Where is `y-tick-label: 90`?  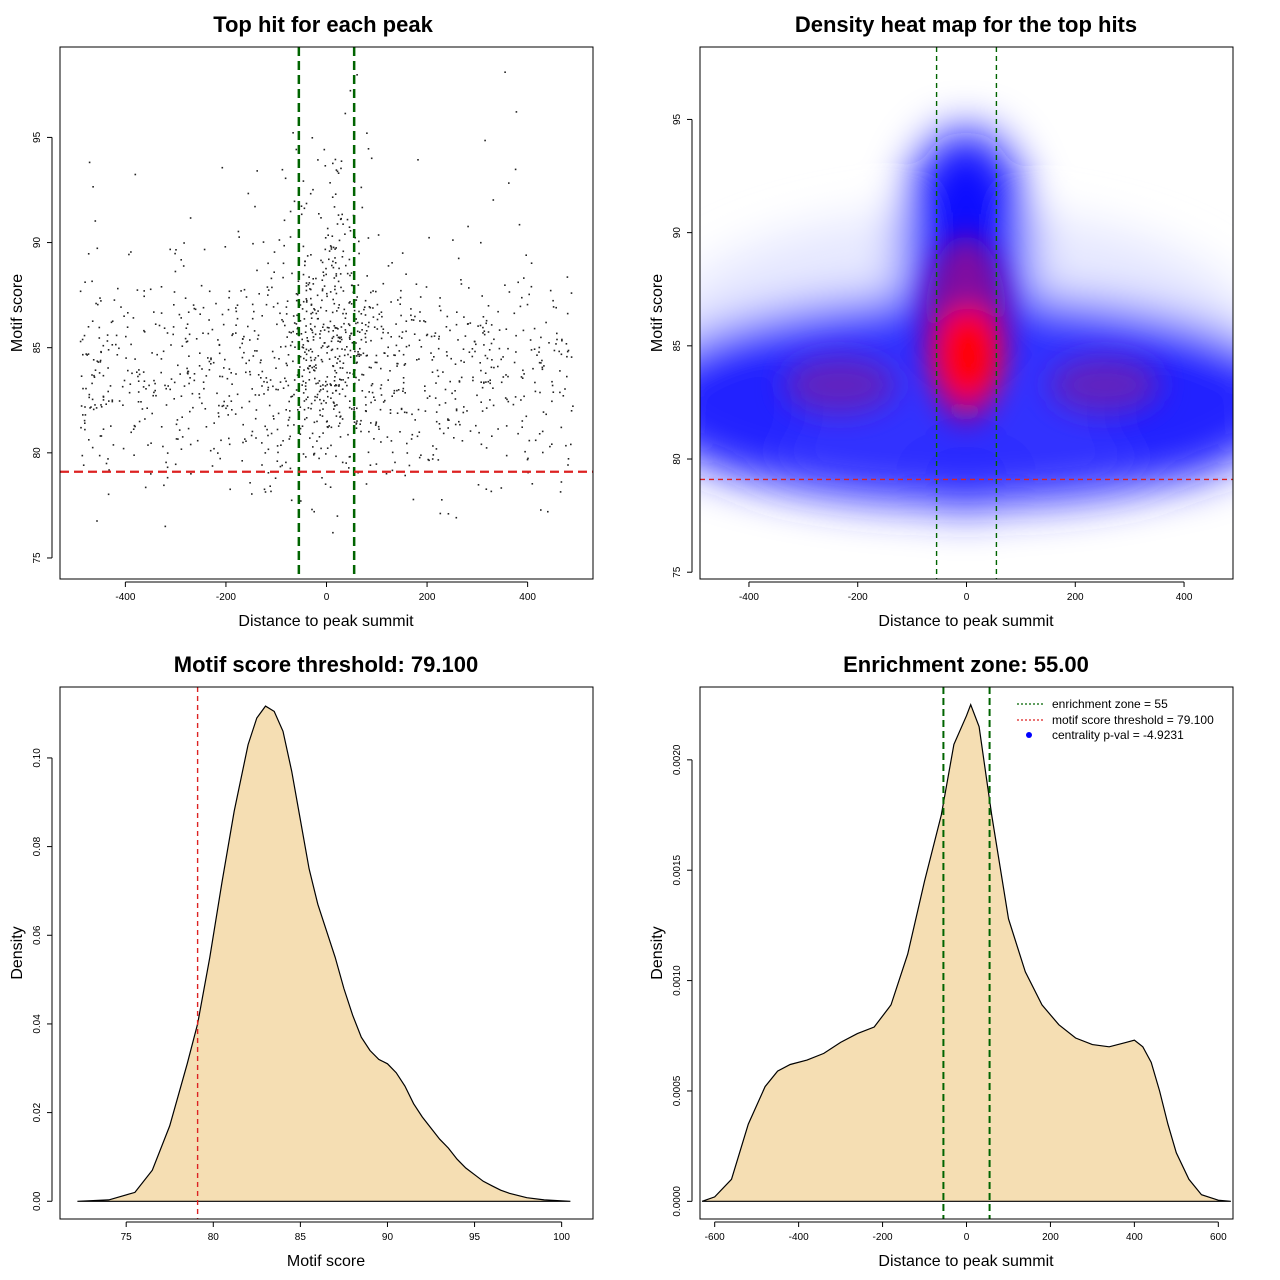
y-tick-label: 90 is located at coordinates (37, 243).